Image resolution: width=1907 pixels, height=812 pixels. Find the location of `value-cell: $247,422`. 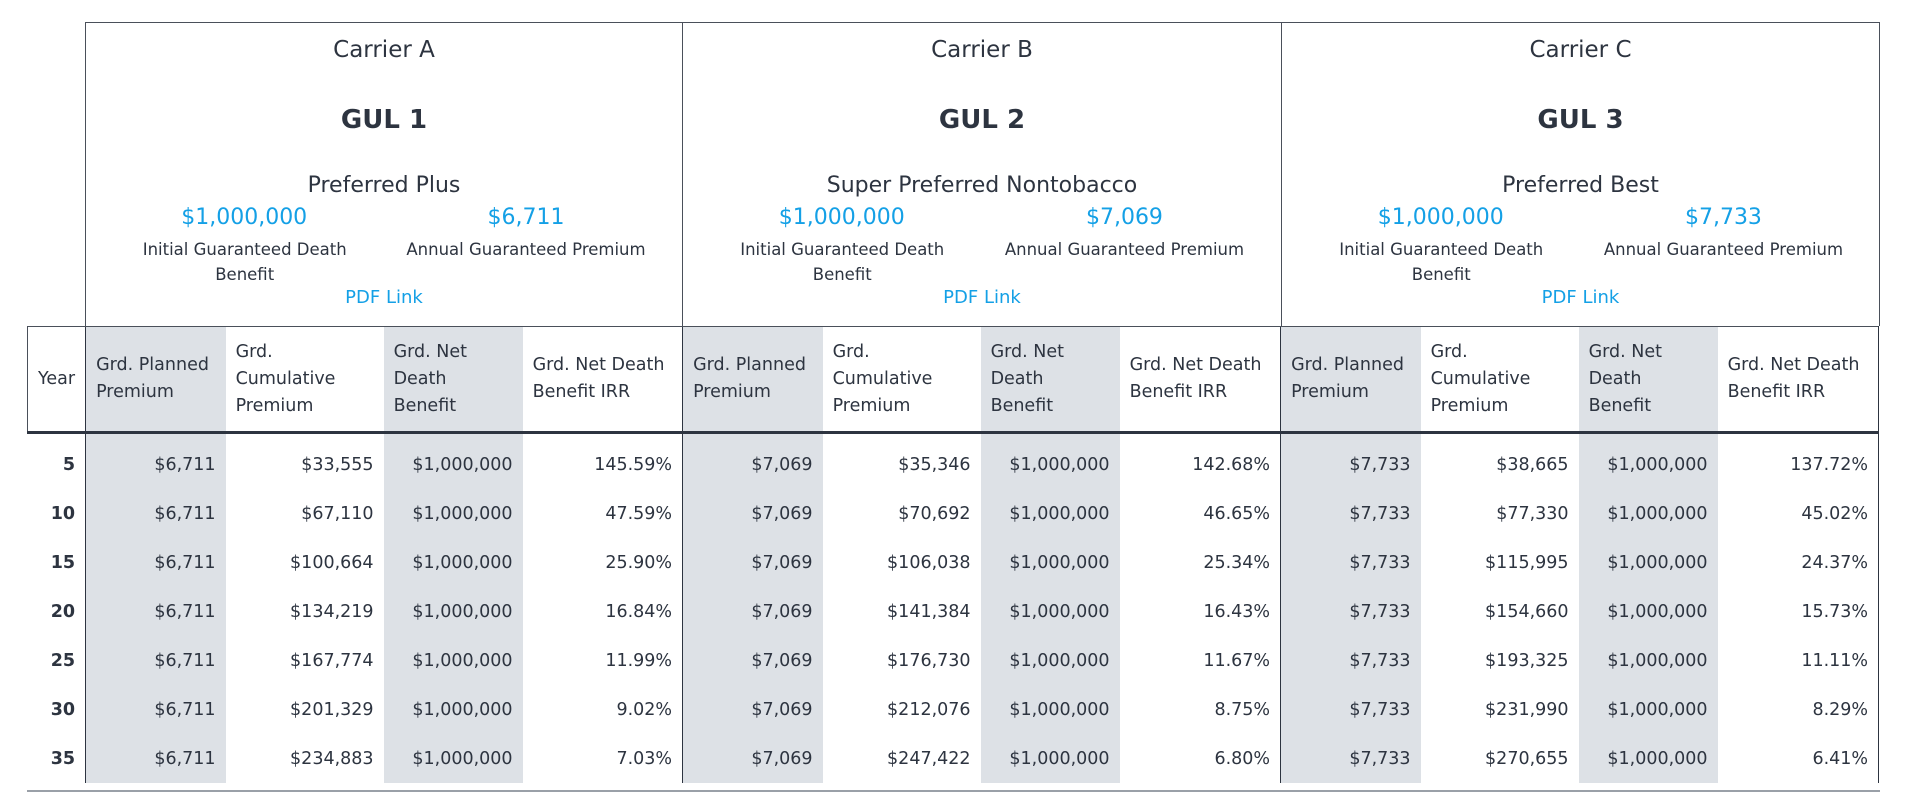

value-cell: $247,422 is located at coordinates (929, 758).